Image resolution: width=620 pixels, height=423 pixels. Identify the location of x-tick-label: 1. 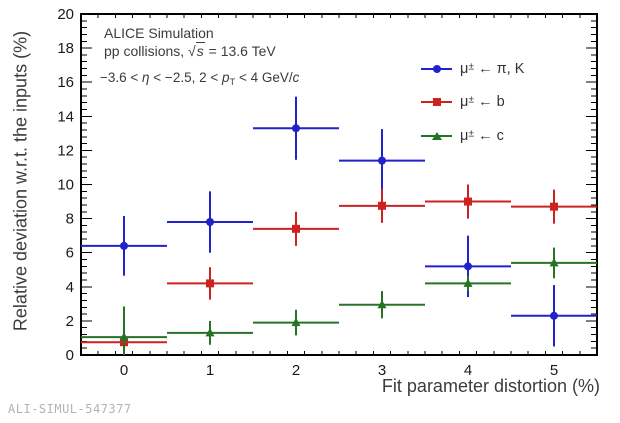
(210, 370).